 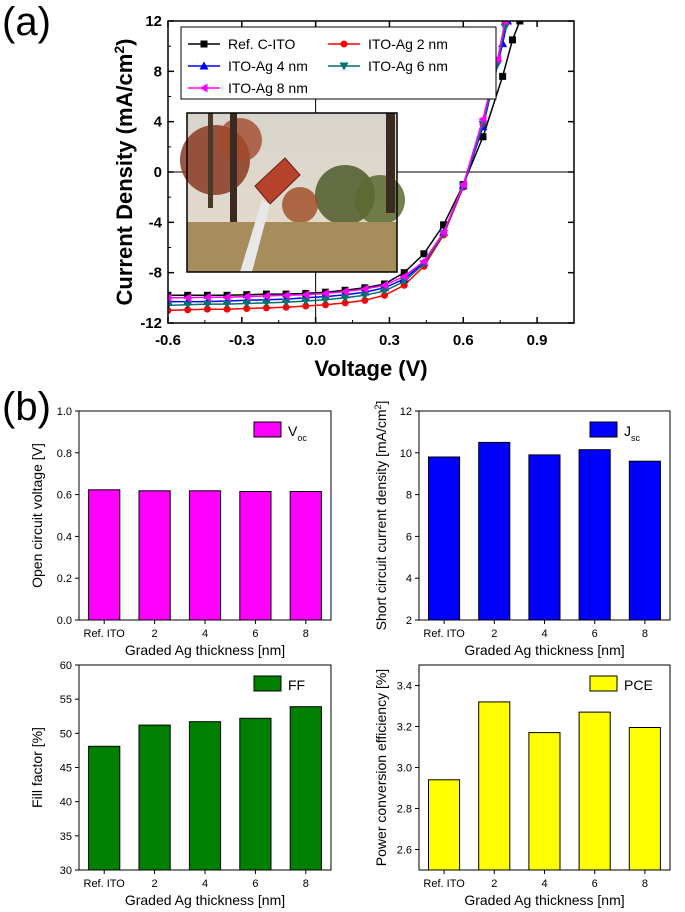 I want to click on legend-label-1: ITO-Ag 2 nm, so click(x=408, y=44).